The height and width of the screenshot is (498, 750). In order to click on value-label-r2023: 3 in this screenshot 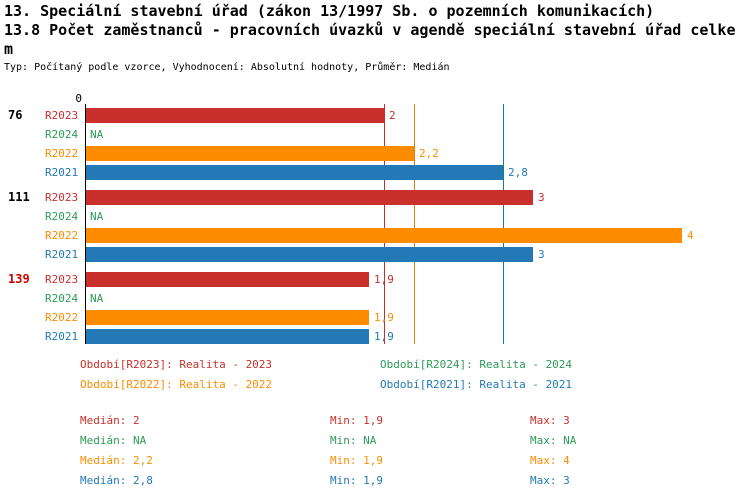, I will do `click(541, 197)`.